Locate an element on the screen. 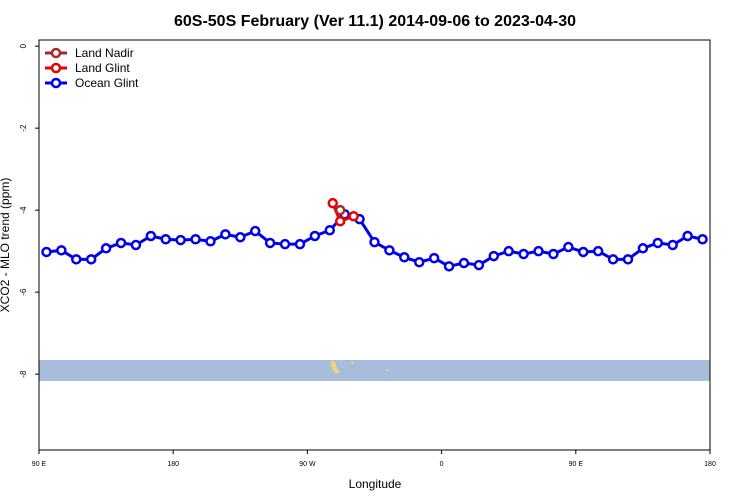 This screenshot has width=750, height=500. legend-label: Land Glint is located at coordinates (102, 68).